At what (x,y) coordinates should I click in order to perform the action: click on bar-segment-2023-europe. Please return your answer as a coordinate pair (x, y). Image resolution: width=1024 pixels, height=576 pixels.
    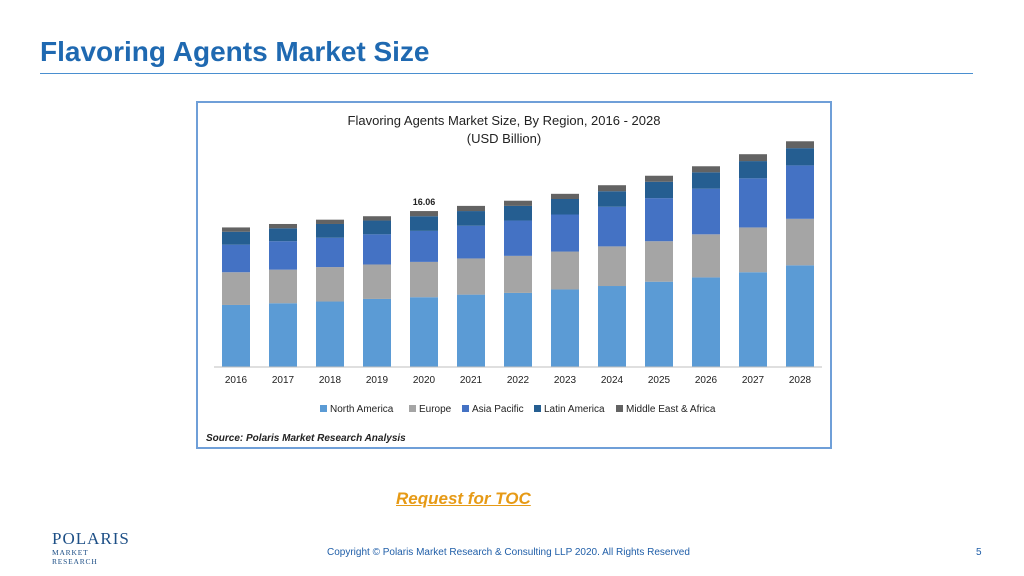
    Looking at the image, I should click on (565, 270).